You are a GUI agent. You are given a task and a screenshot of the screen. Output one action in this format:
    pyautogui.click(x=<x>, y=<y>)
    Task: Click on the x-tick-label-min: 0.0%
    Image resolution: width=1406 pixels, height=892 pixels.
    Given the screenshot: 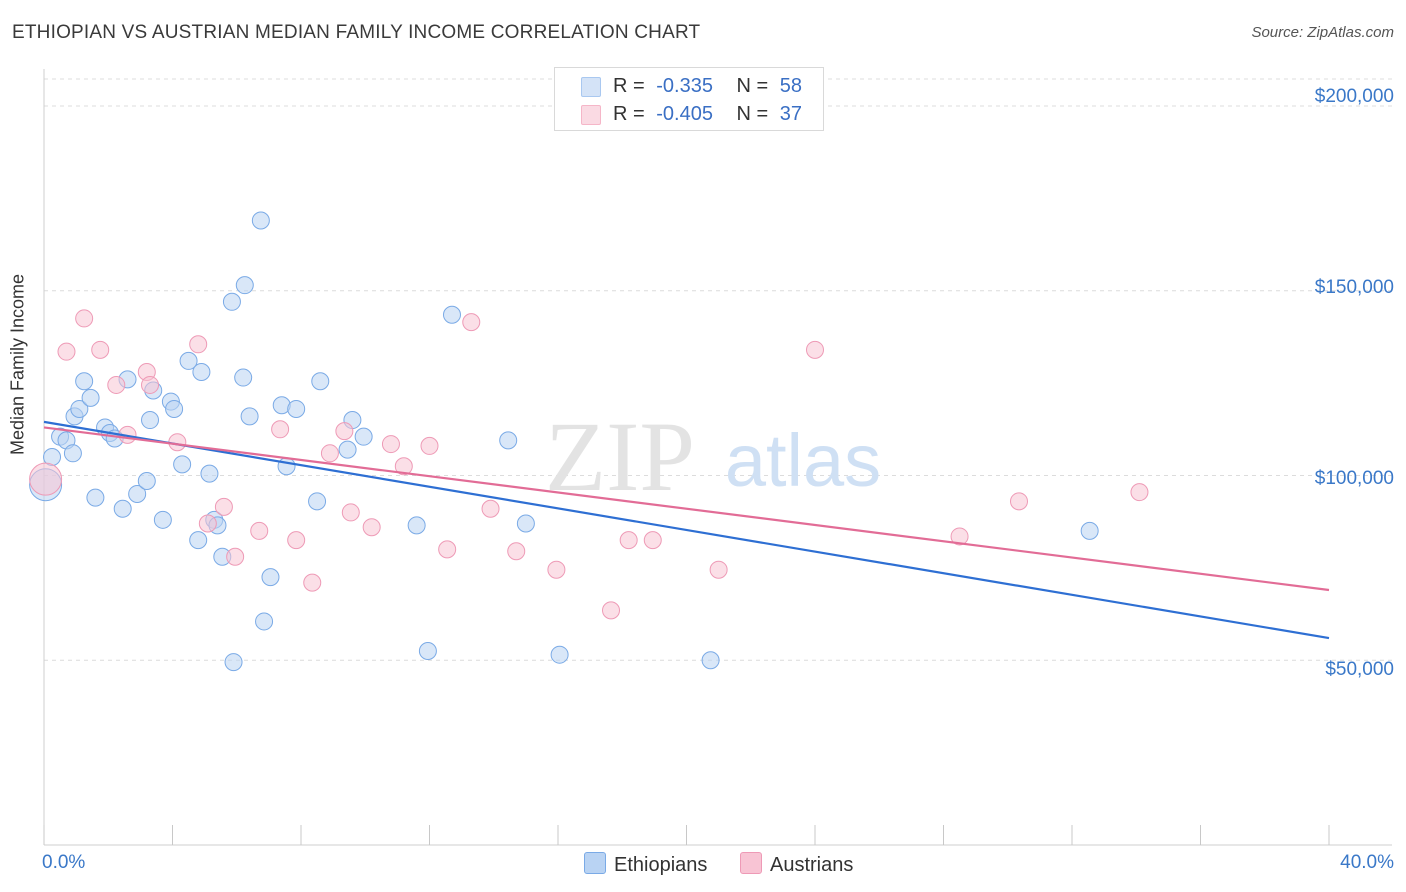 What is the action you would take?
    pyautogui.click(x=64, y=862)
    